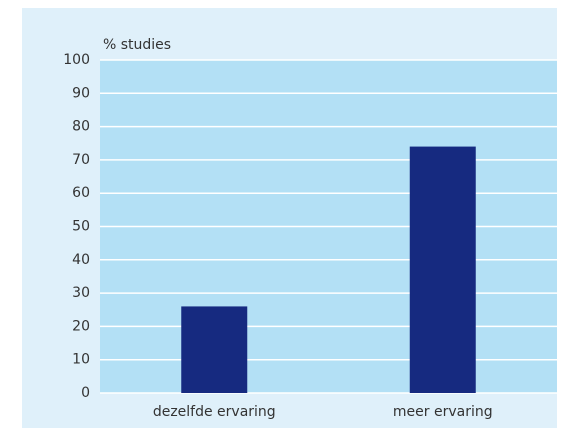 Image resolution: width=572 pixels, height=440 pixels. Describe the element at coordinates (81, 227) in the screenshot. I see `y-tick-label: 50` at that location.